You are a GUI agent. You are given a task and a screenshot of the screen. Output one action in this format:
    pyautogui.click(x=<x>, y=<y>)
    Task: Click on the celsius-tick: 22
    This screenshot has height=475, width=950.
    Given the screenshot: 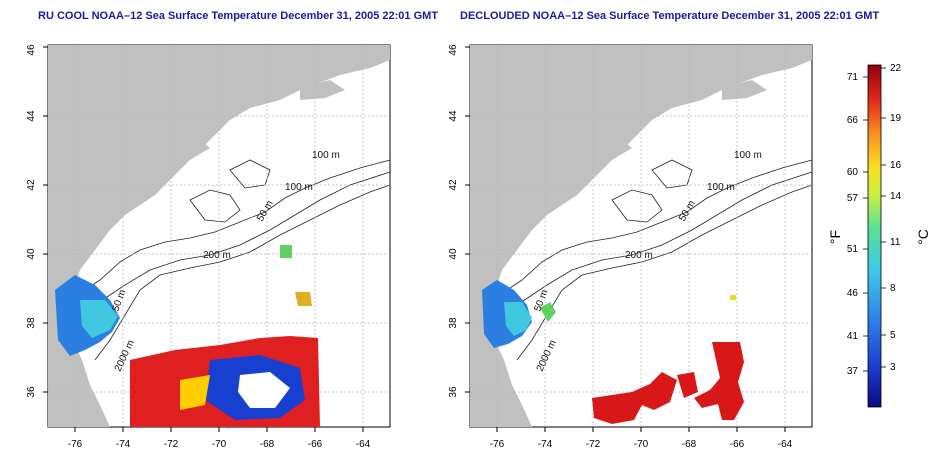 What is the action you would take?
    pyautogui.click(x=896, y=68)
    